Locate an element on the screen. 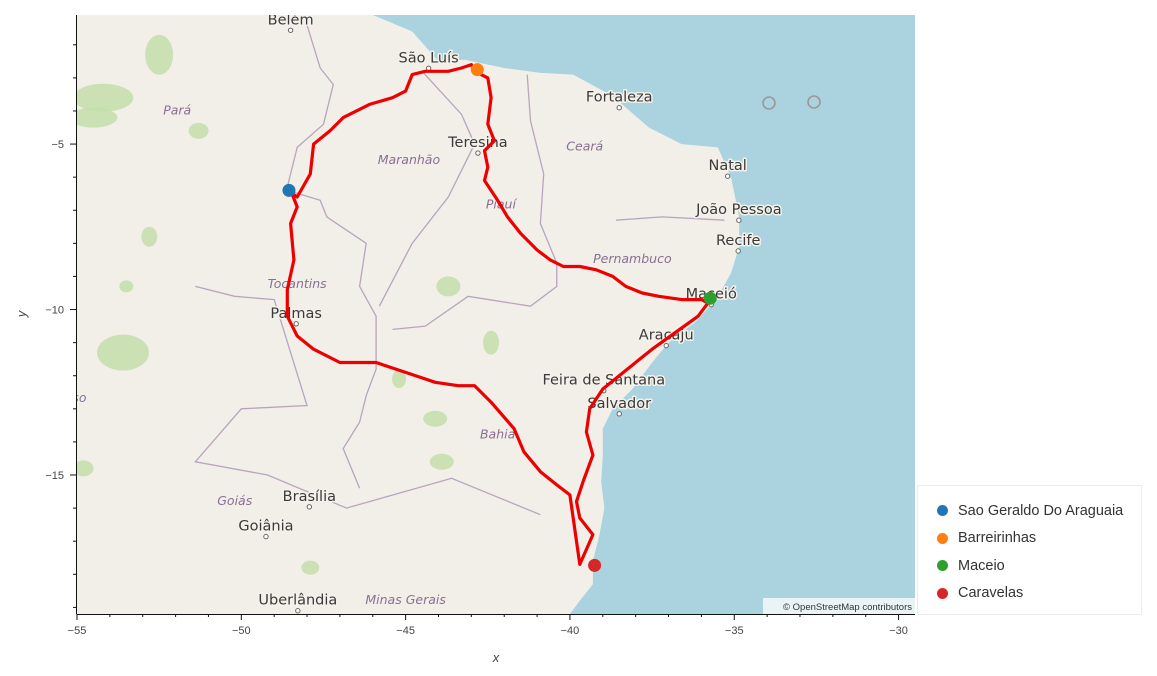 Image resolution: width=1157 pixels, height=676 pixels. x-tick-label: −40 is located at coordinates (570, 631).